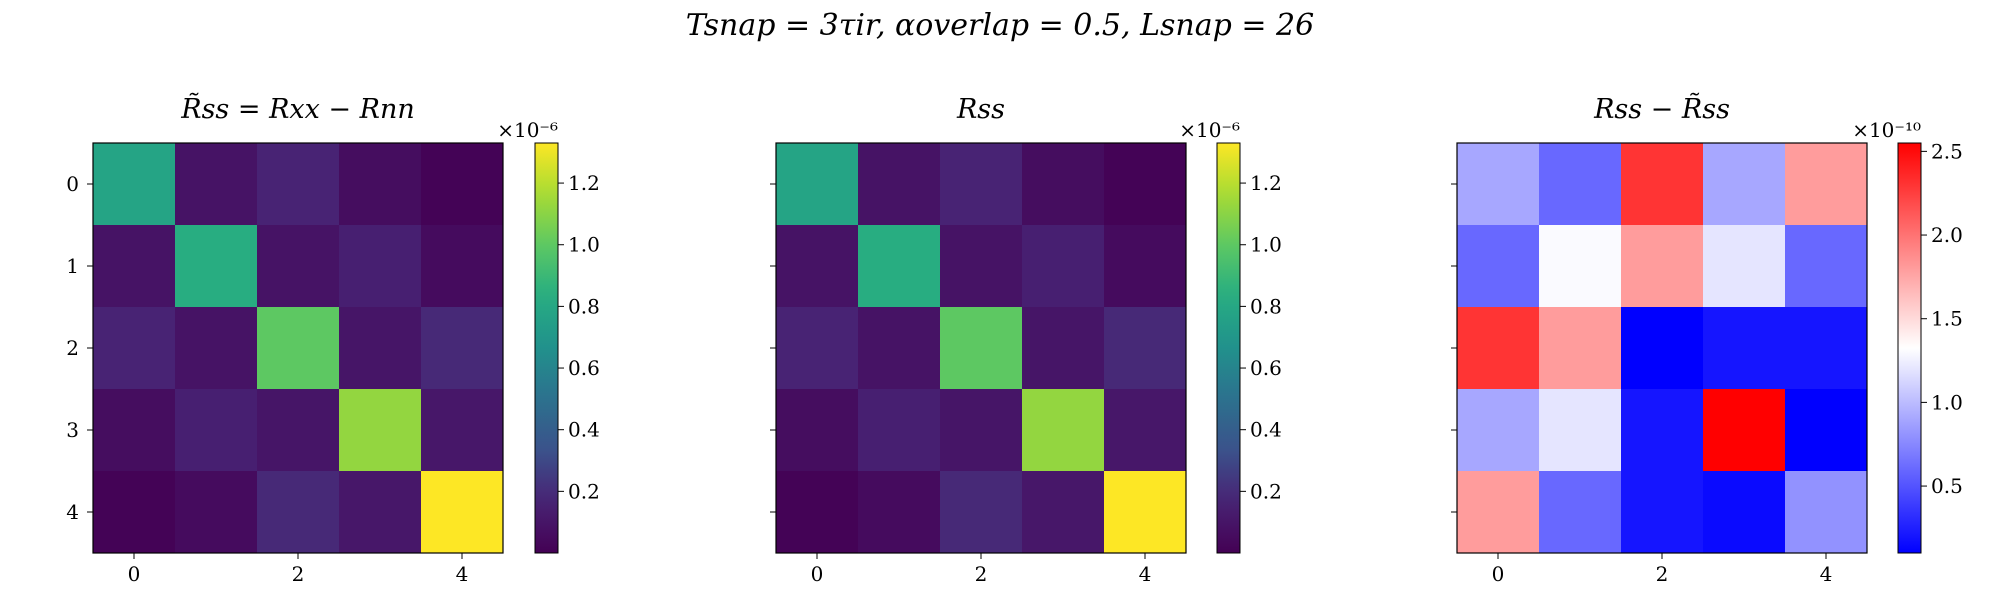 The image size is (2000, 600). What do you see at coordinates (1661, 108) in the screenshot?
I see `axes-title: Rss − R̃ss` at bounding box center [1661, 108].